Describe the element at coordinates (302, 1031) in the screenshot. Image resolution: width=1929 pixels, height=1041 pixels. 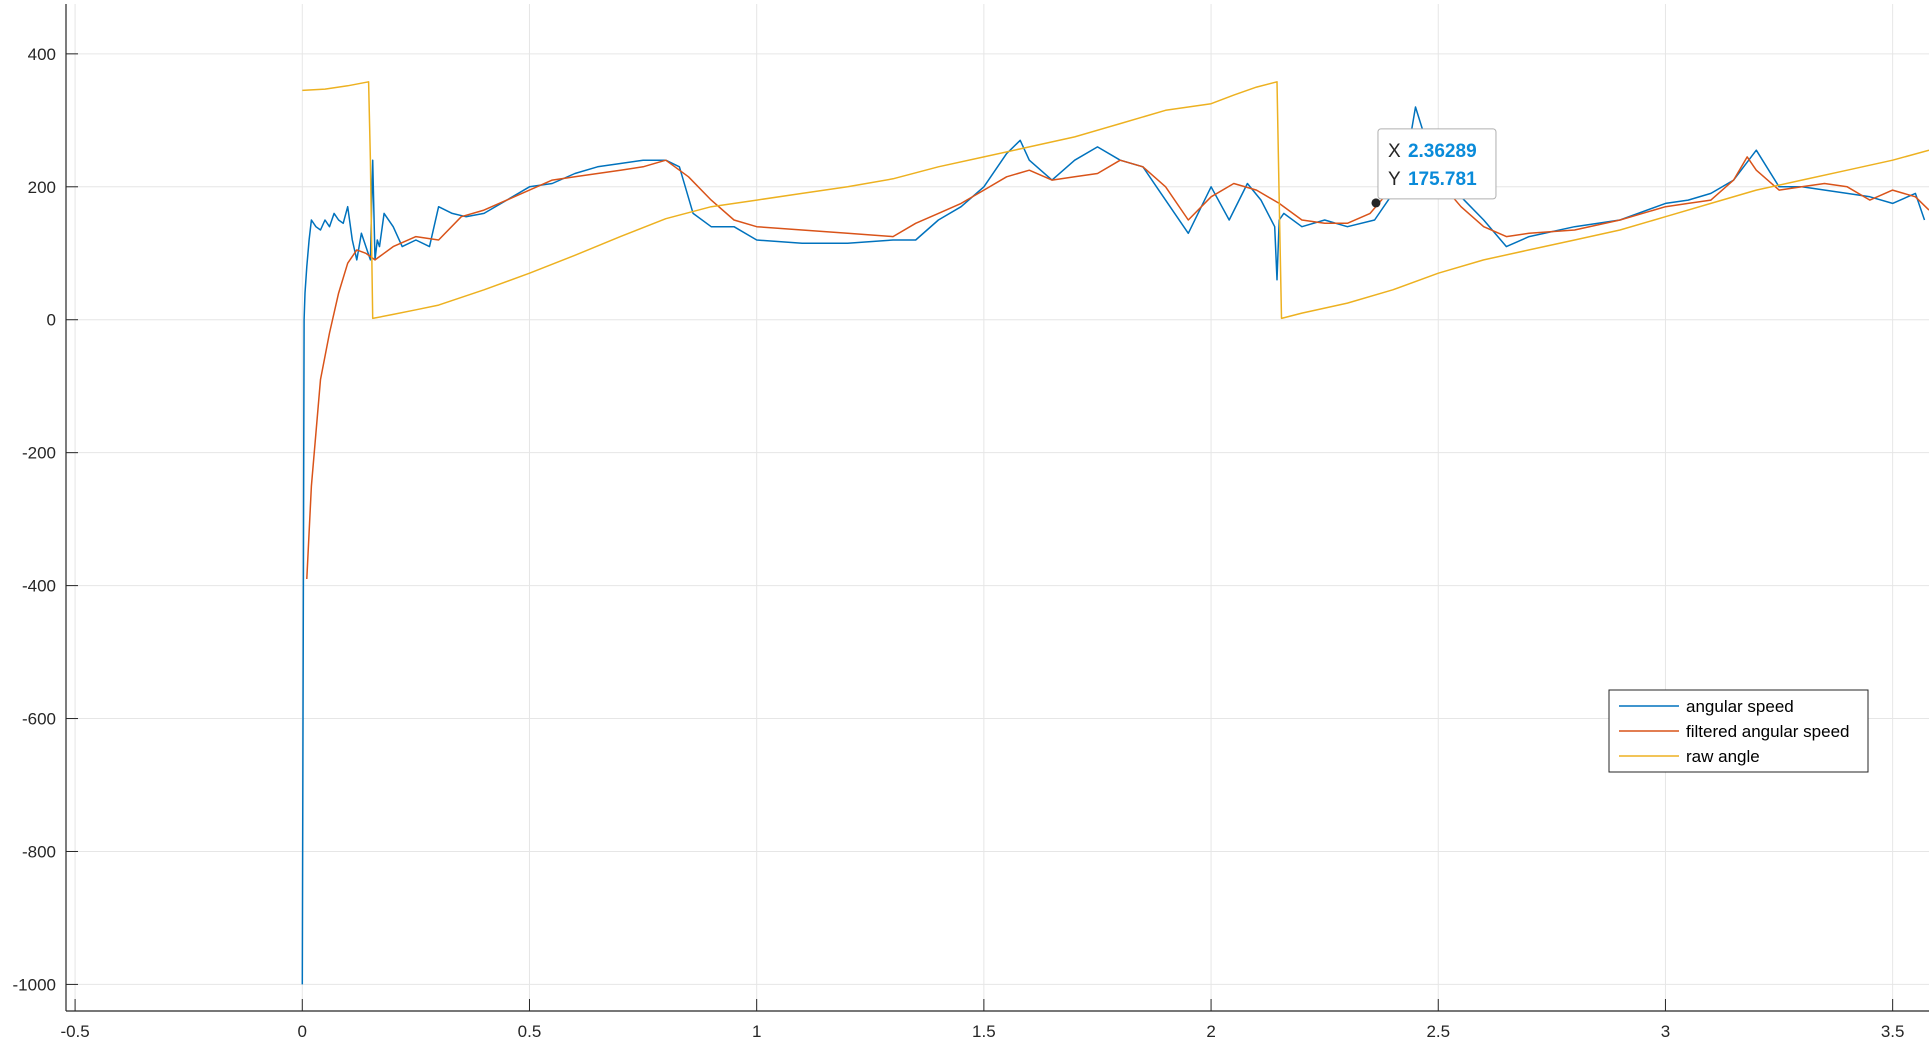
I see `x-tick-label: 0` at that location.